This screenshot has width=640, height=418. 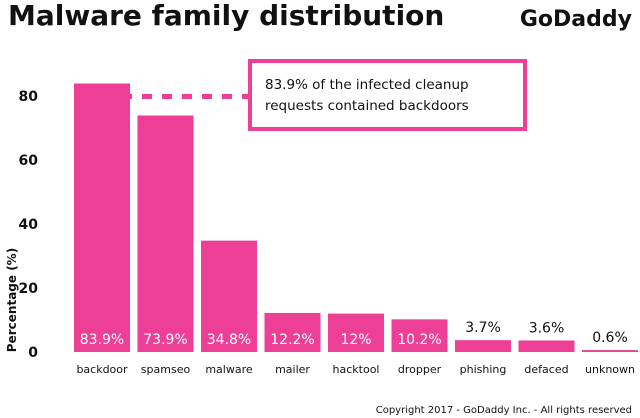 What do you see at coordinates (229, 296) in the screenshot?
I see `bar-malware` at bounding box center [229, 296].